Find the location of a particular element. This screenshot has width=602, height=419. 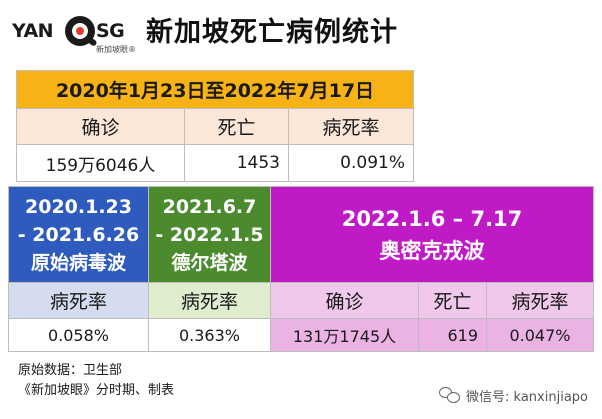

waves-header-row: 病死率 病死率 确诊 死亡 病死率 is located at coordinates (301, 301).